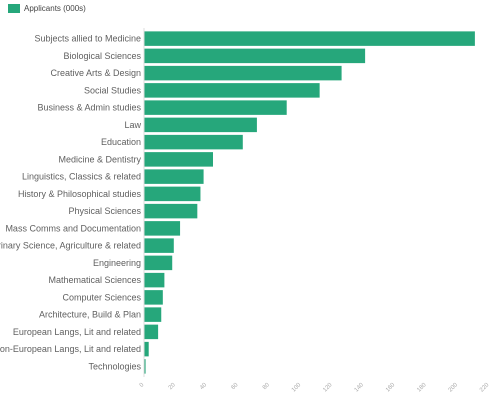 This screenshot has height=401, width=500. What do you see at coordinates (121, 142) in the screenshot?
I see `category-label: Education` at bounding box center [121, 142].